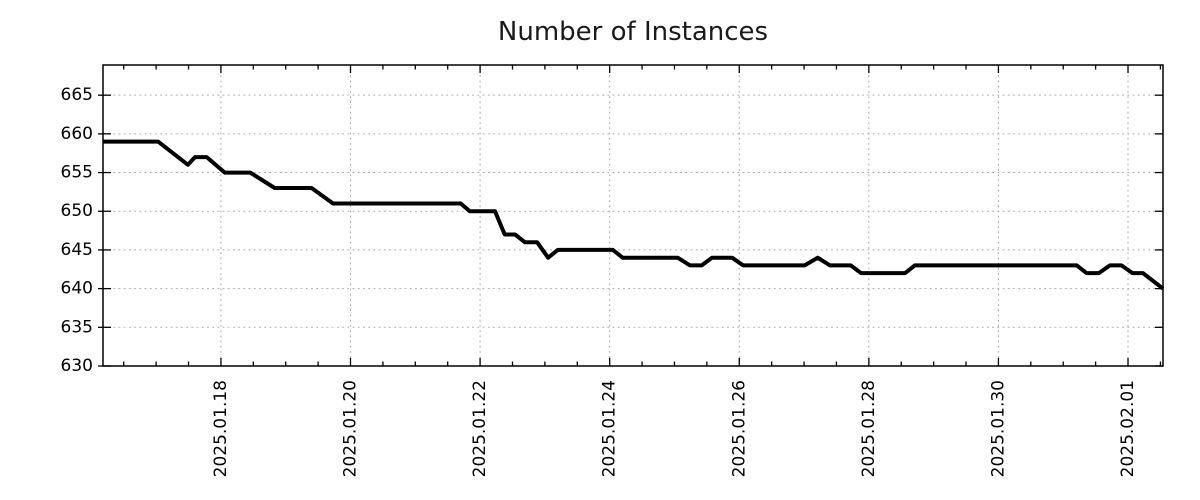 The height and width of the screenshot is (500, 1200). Describe the element at coordinates (633, 32) in the screenshot. I see `chart-title: Number of Instances` at that location.